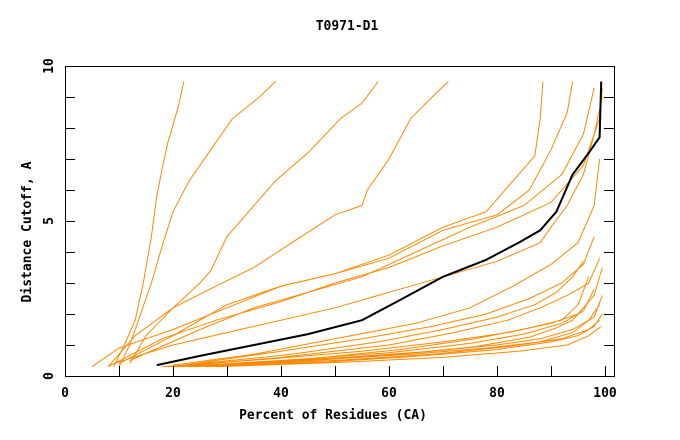 The width and height of the screenshot is (680, 440). I want to click on x-ticks: 0 20 40 60 80 100, so click(339, 383).